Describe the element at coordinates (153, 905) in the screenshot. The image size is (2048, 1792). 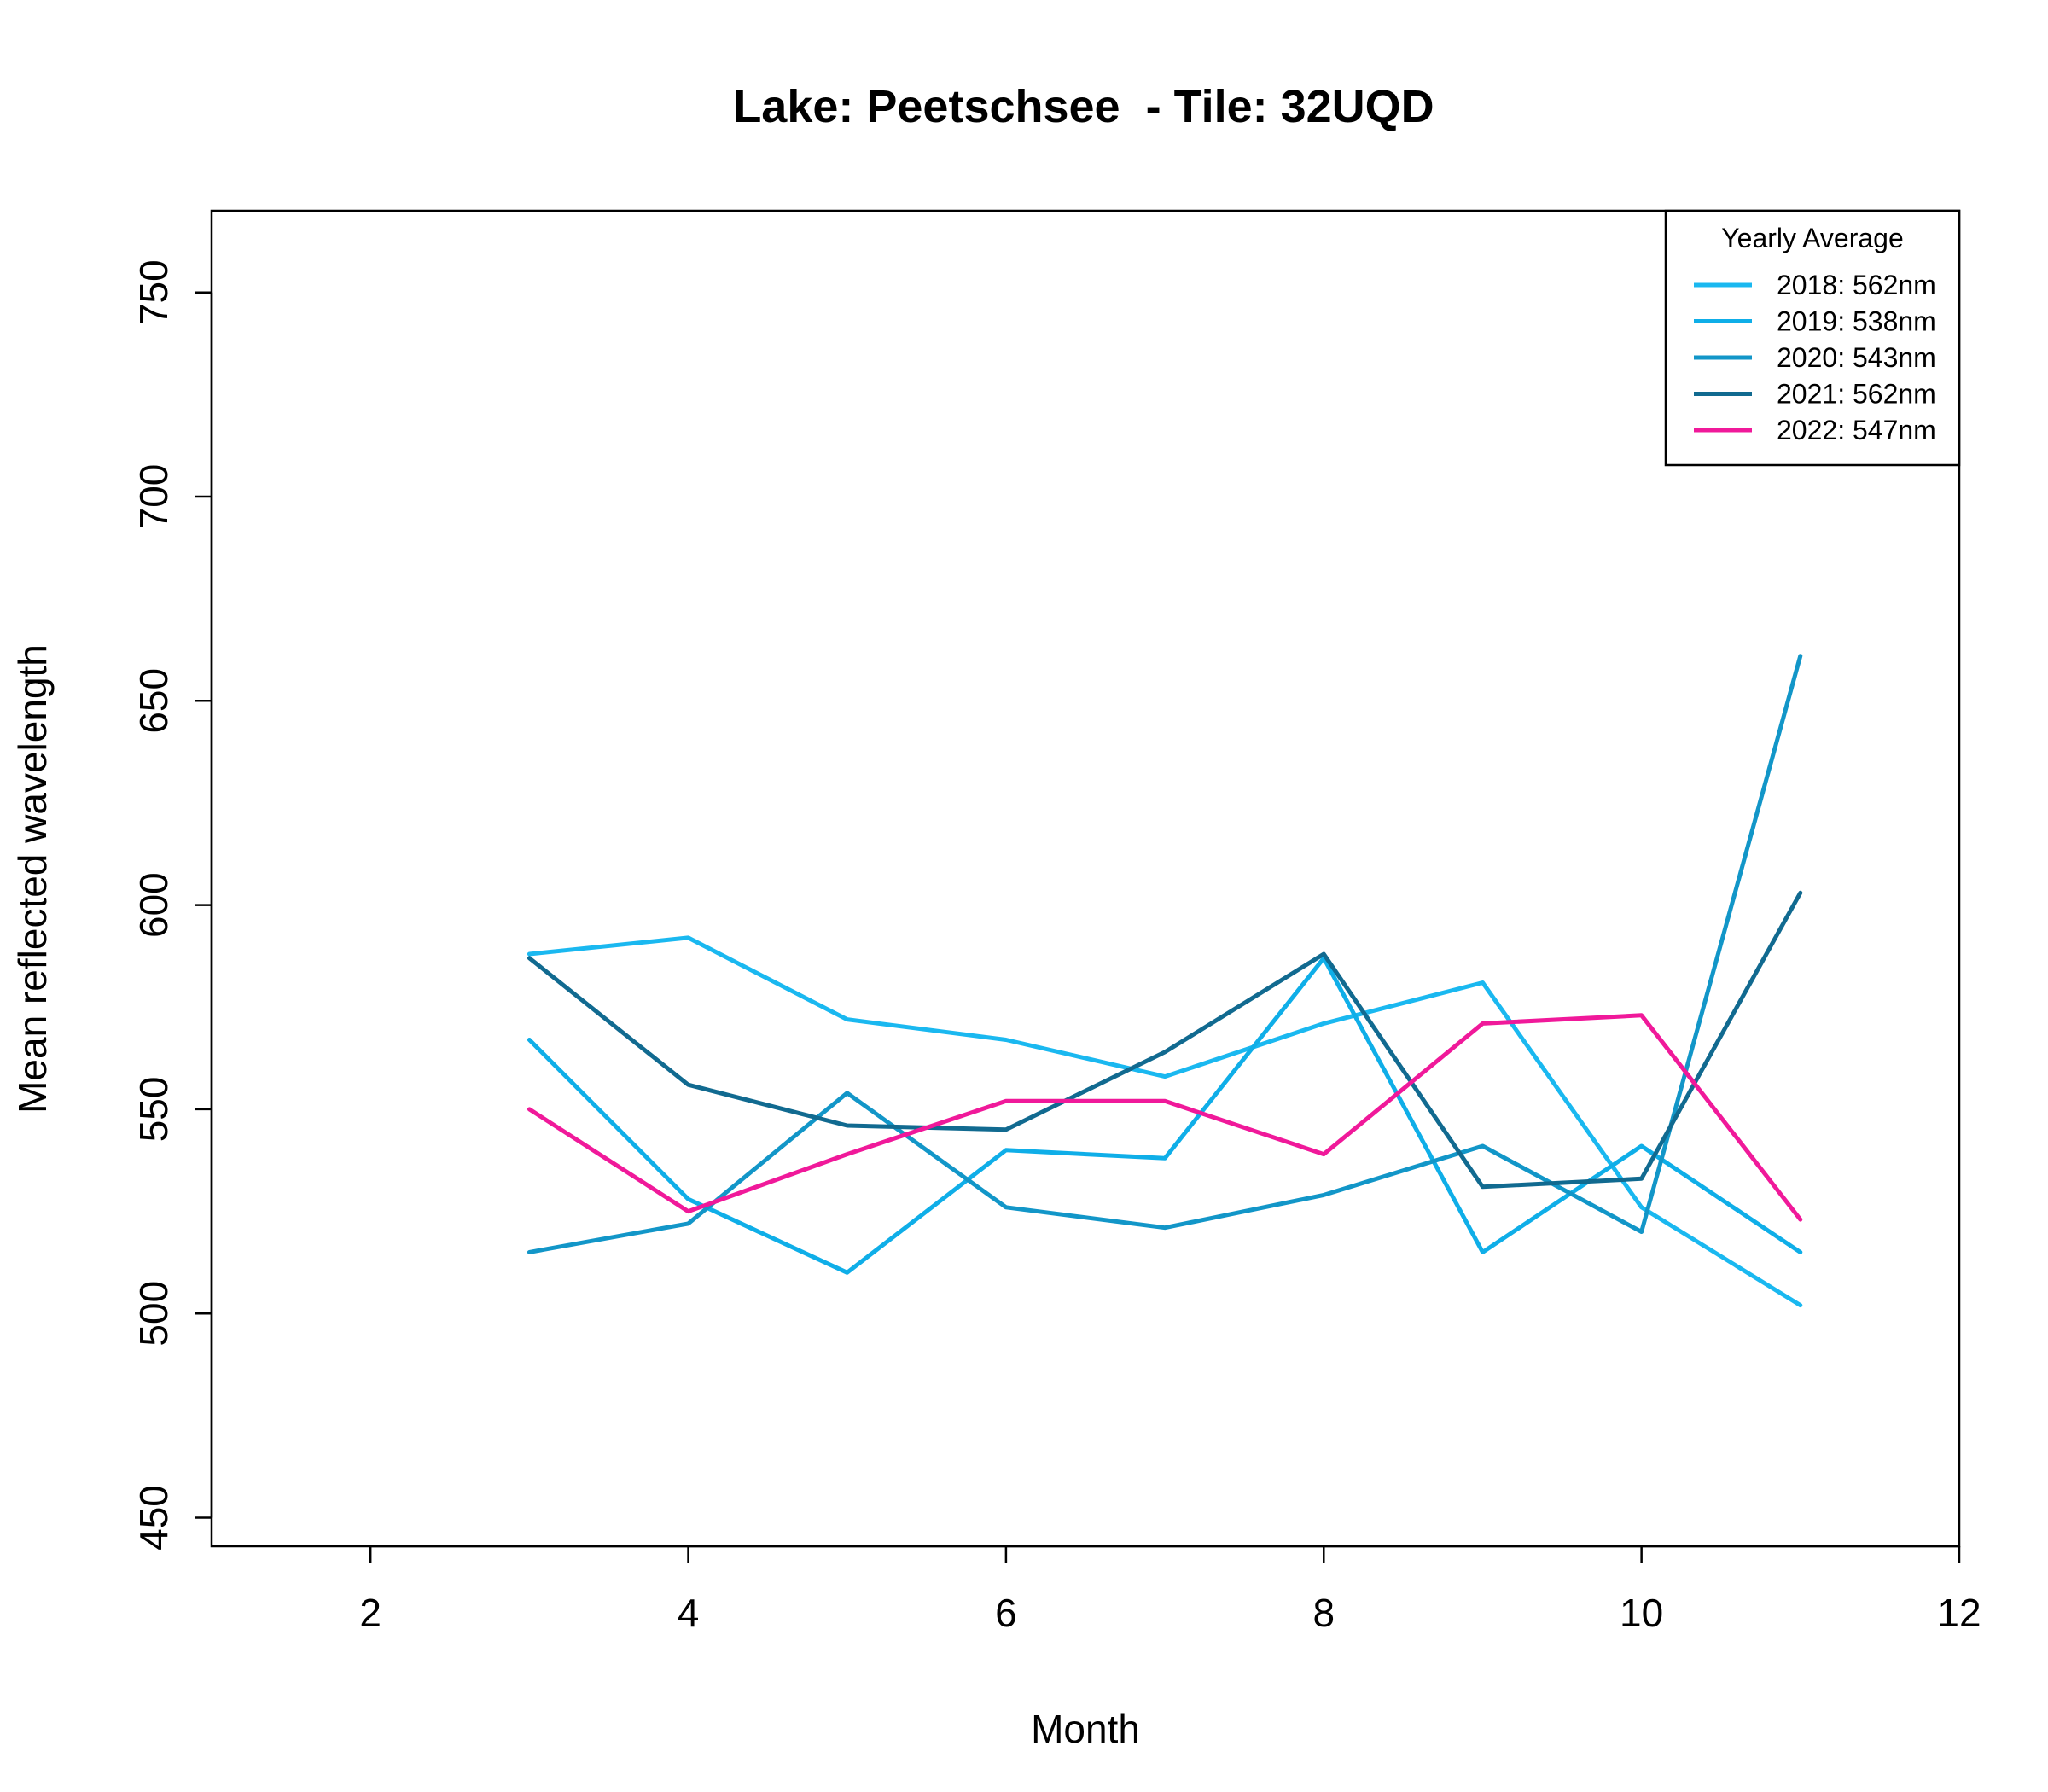
I see `y-tick-label: 600` at that location.